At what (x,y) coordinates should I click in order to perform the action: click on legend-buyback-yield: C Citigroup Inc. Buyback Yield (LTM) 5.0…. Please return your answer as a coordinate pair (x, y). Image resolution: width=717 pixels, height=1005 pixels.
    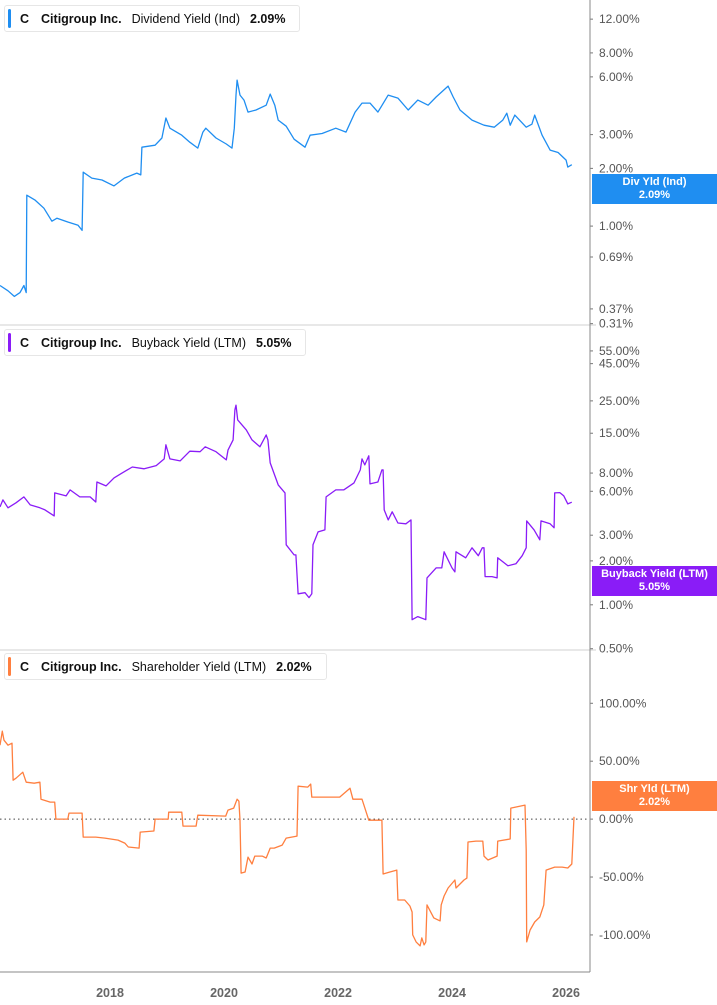
    Looking at the image, I should click on (155, 342).